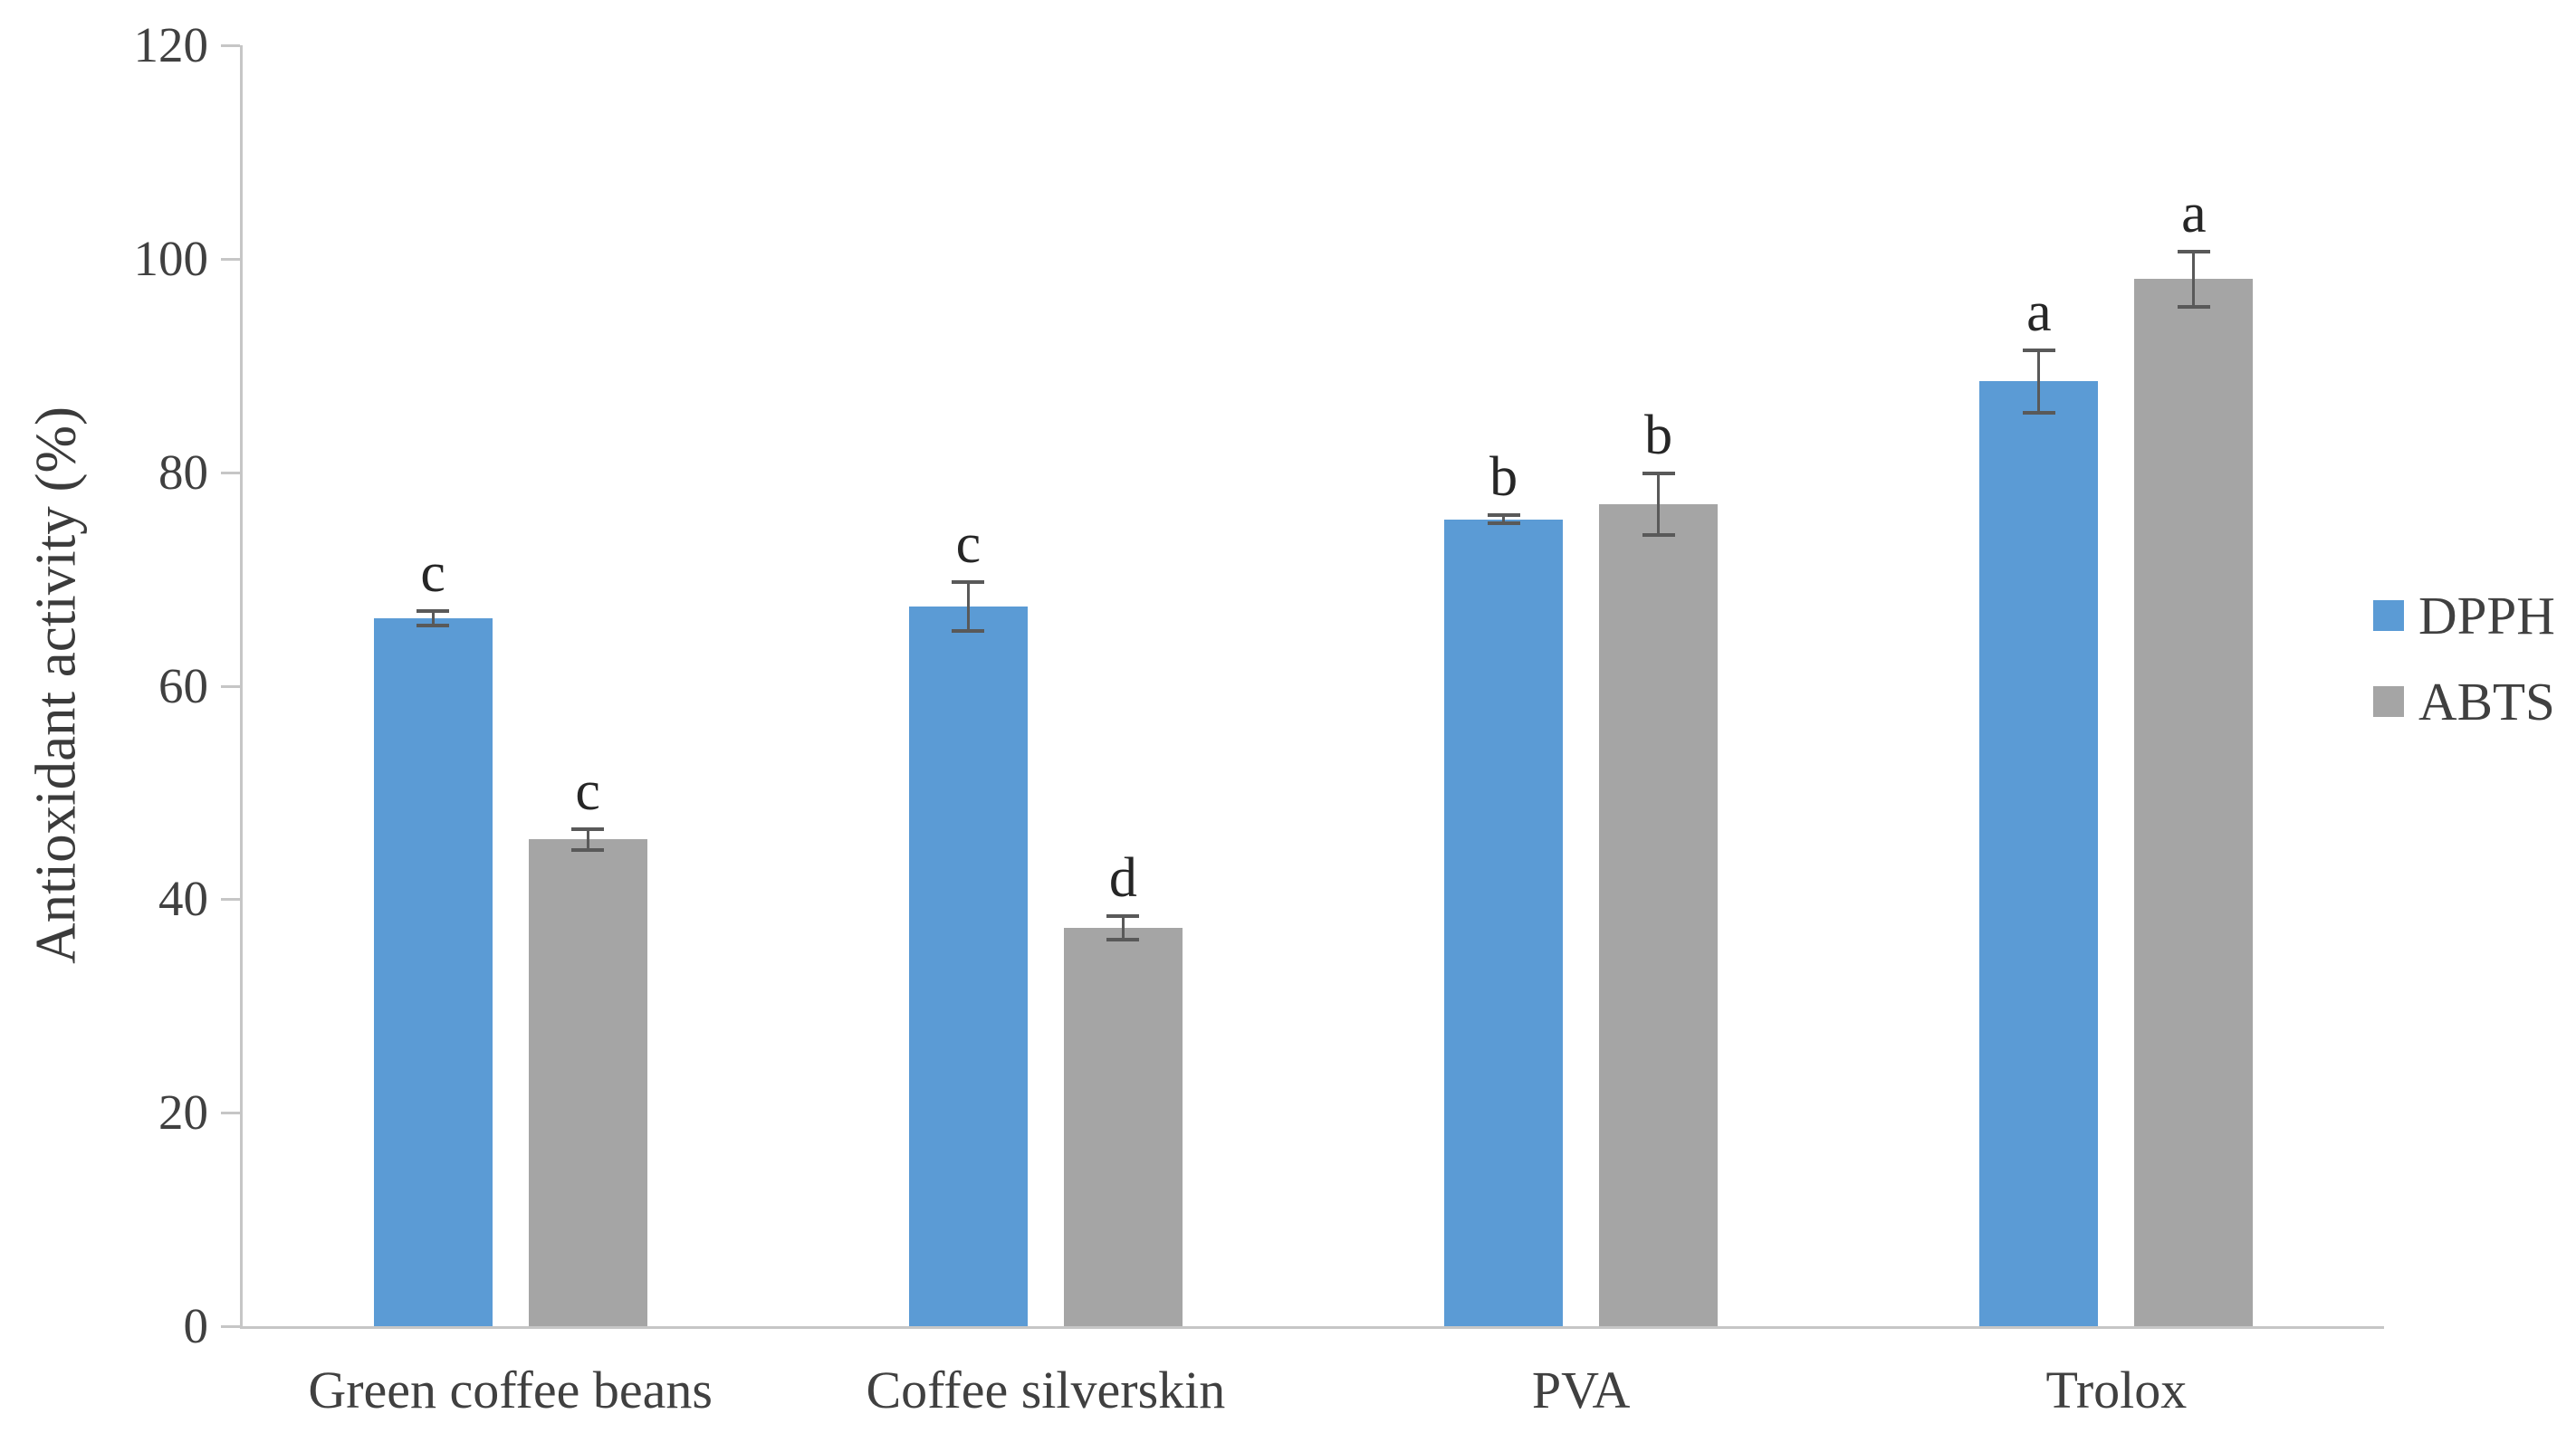 The image size is (2576, 1433). I want to click on legend-swatch-dpph, so click(2388, 615).